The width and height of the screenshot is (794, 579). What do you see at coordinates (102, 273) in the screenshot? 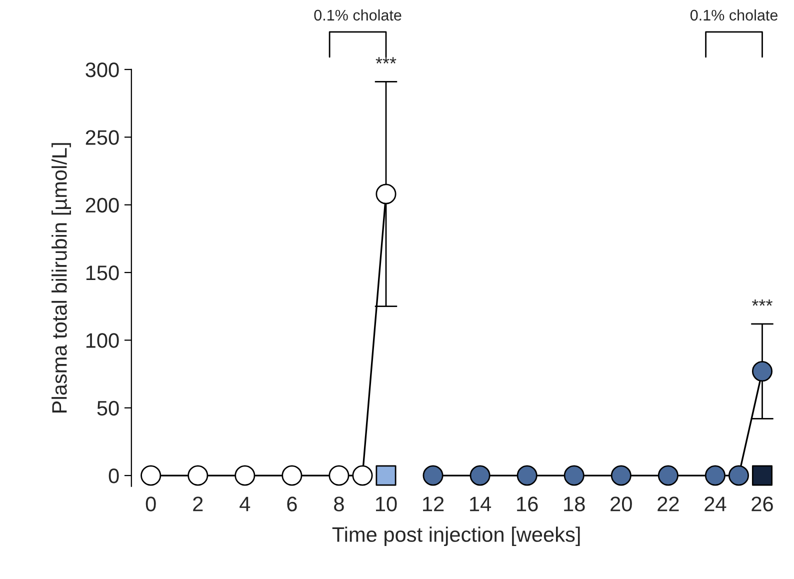
I see `y-tick-label: 150` at bounding box center [102, 273].